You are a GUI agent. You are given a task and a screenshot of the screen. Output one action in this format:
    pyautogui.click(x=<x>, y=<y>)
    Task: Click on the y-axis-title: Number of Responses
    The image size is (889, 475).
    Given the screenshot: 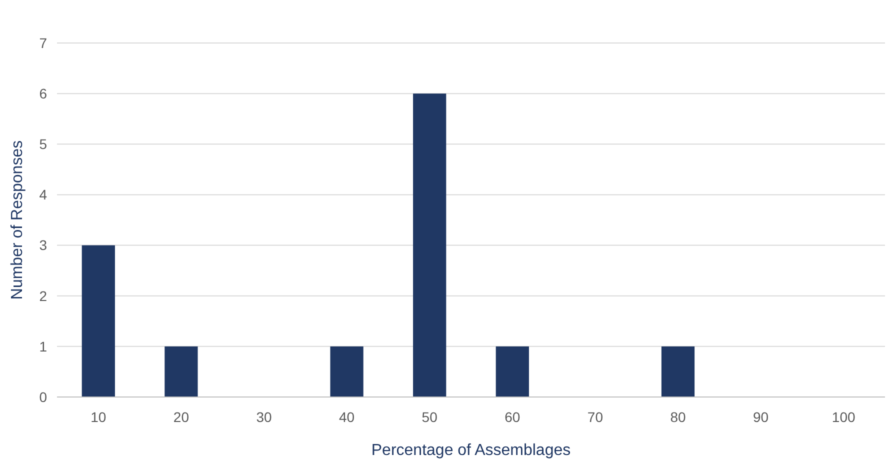 What is the action you would take?
    pyautogui.click(x=17, y=220)
    